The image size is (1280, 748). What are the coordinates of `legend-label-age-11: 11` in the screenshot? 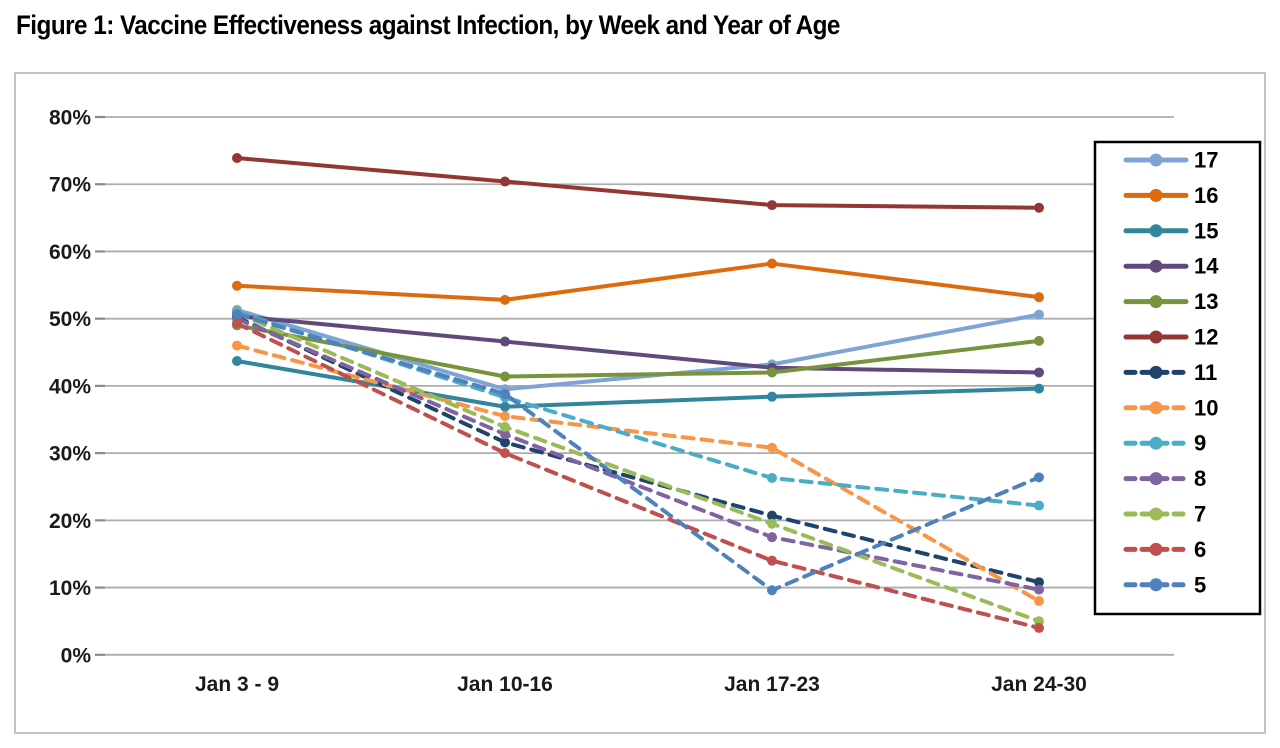 It's located at (1205, 372).